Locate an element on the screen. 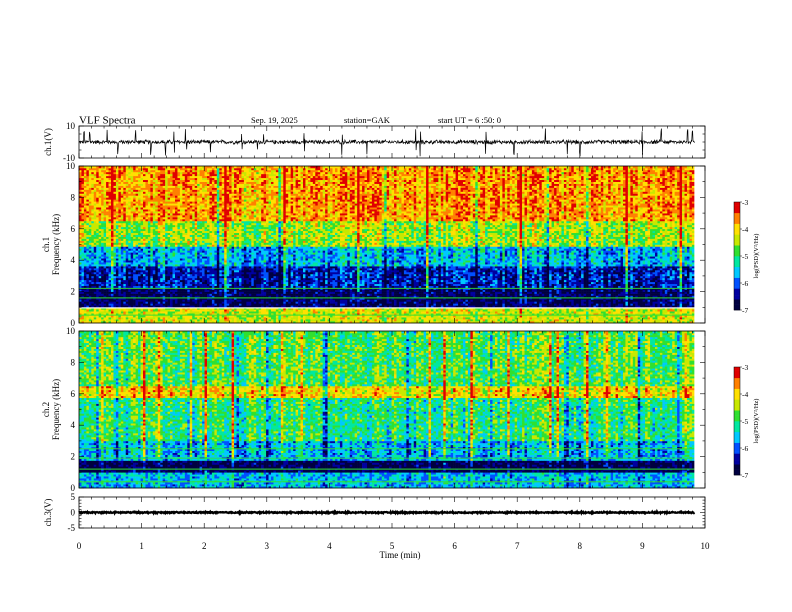 This screenshot has height=612, width=792. figure-title: VLF Spectra is located at coordinates (107, 121).